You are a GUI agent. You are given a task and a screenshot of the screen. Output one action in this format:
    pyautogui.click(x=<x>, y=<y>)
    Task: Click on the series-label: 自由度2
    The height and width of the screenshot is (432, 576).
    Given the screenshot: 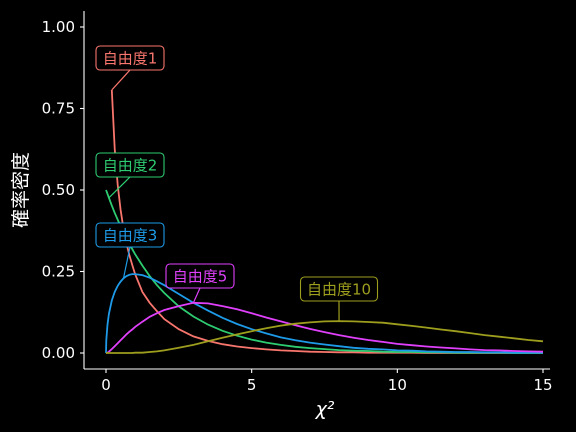 What is the action you would take?
    pyautogui.click(x=130, y=166)
    